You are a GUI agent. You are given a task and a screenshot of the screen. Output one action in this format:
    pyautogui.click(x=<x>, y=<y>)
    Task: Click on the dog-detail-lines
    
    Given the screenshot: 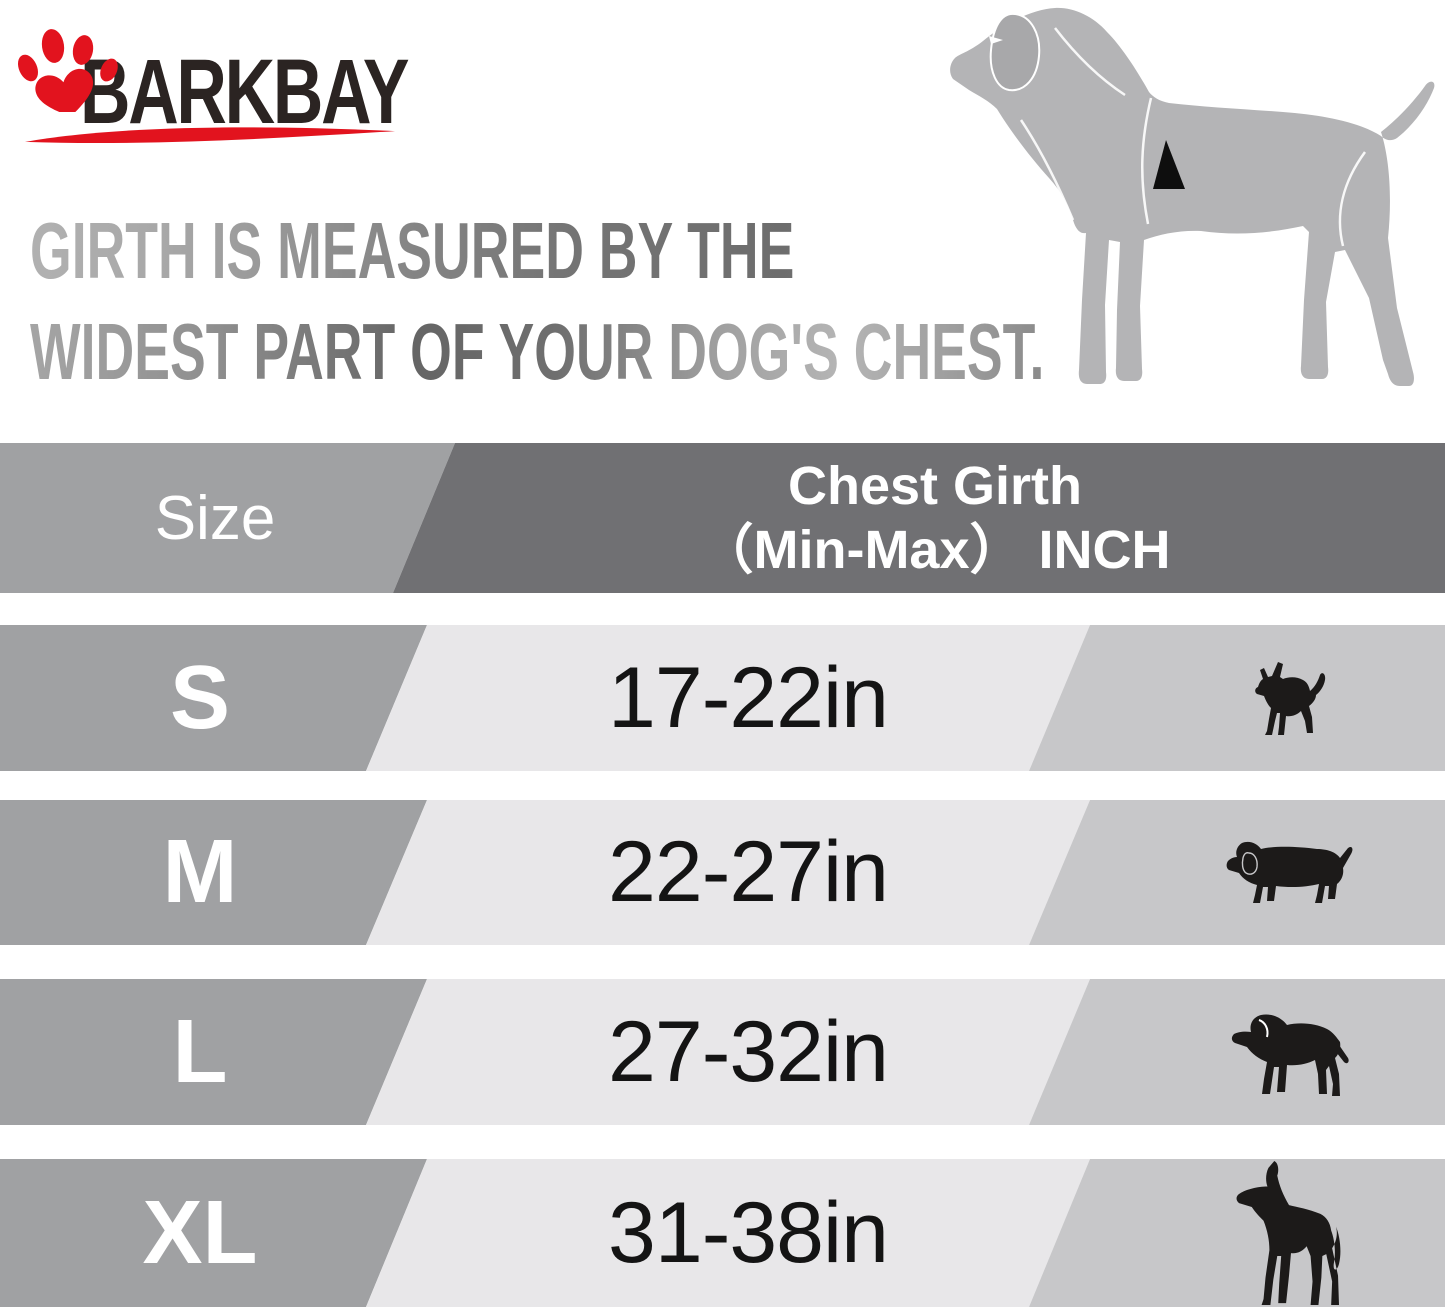 What is the action you would take?
    pyautogui.click(x=1193, y=137)
    